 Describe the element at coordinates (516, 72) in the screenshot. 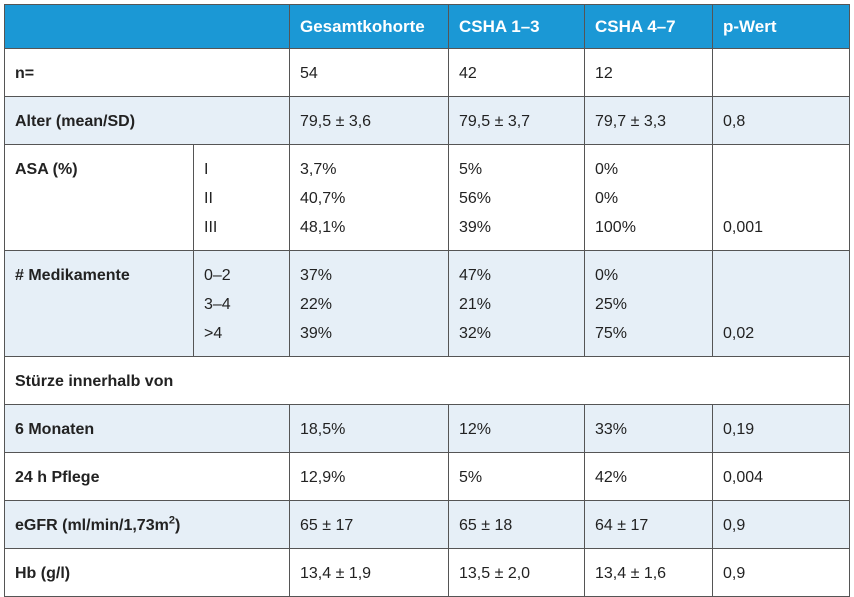

I see `value-cell: 42` at that location.